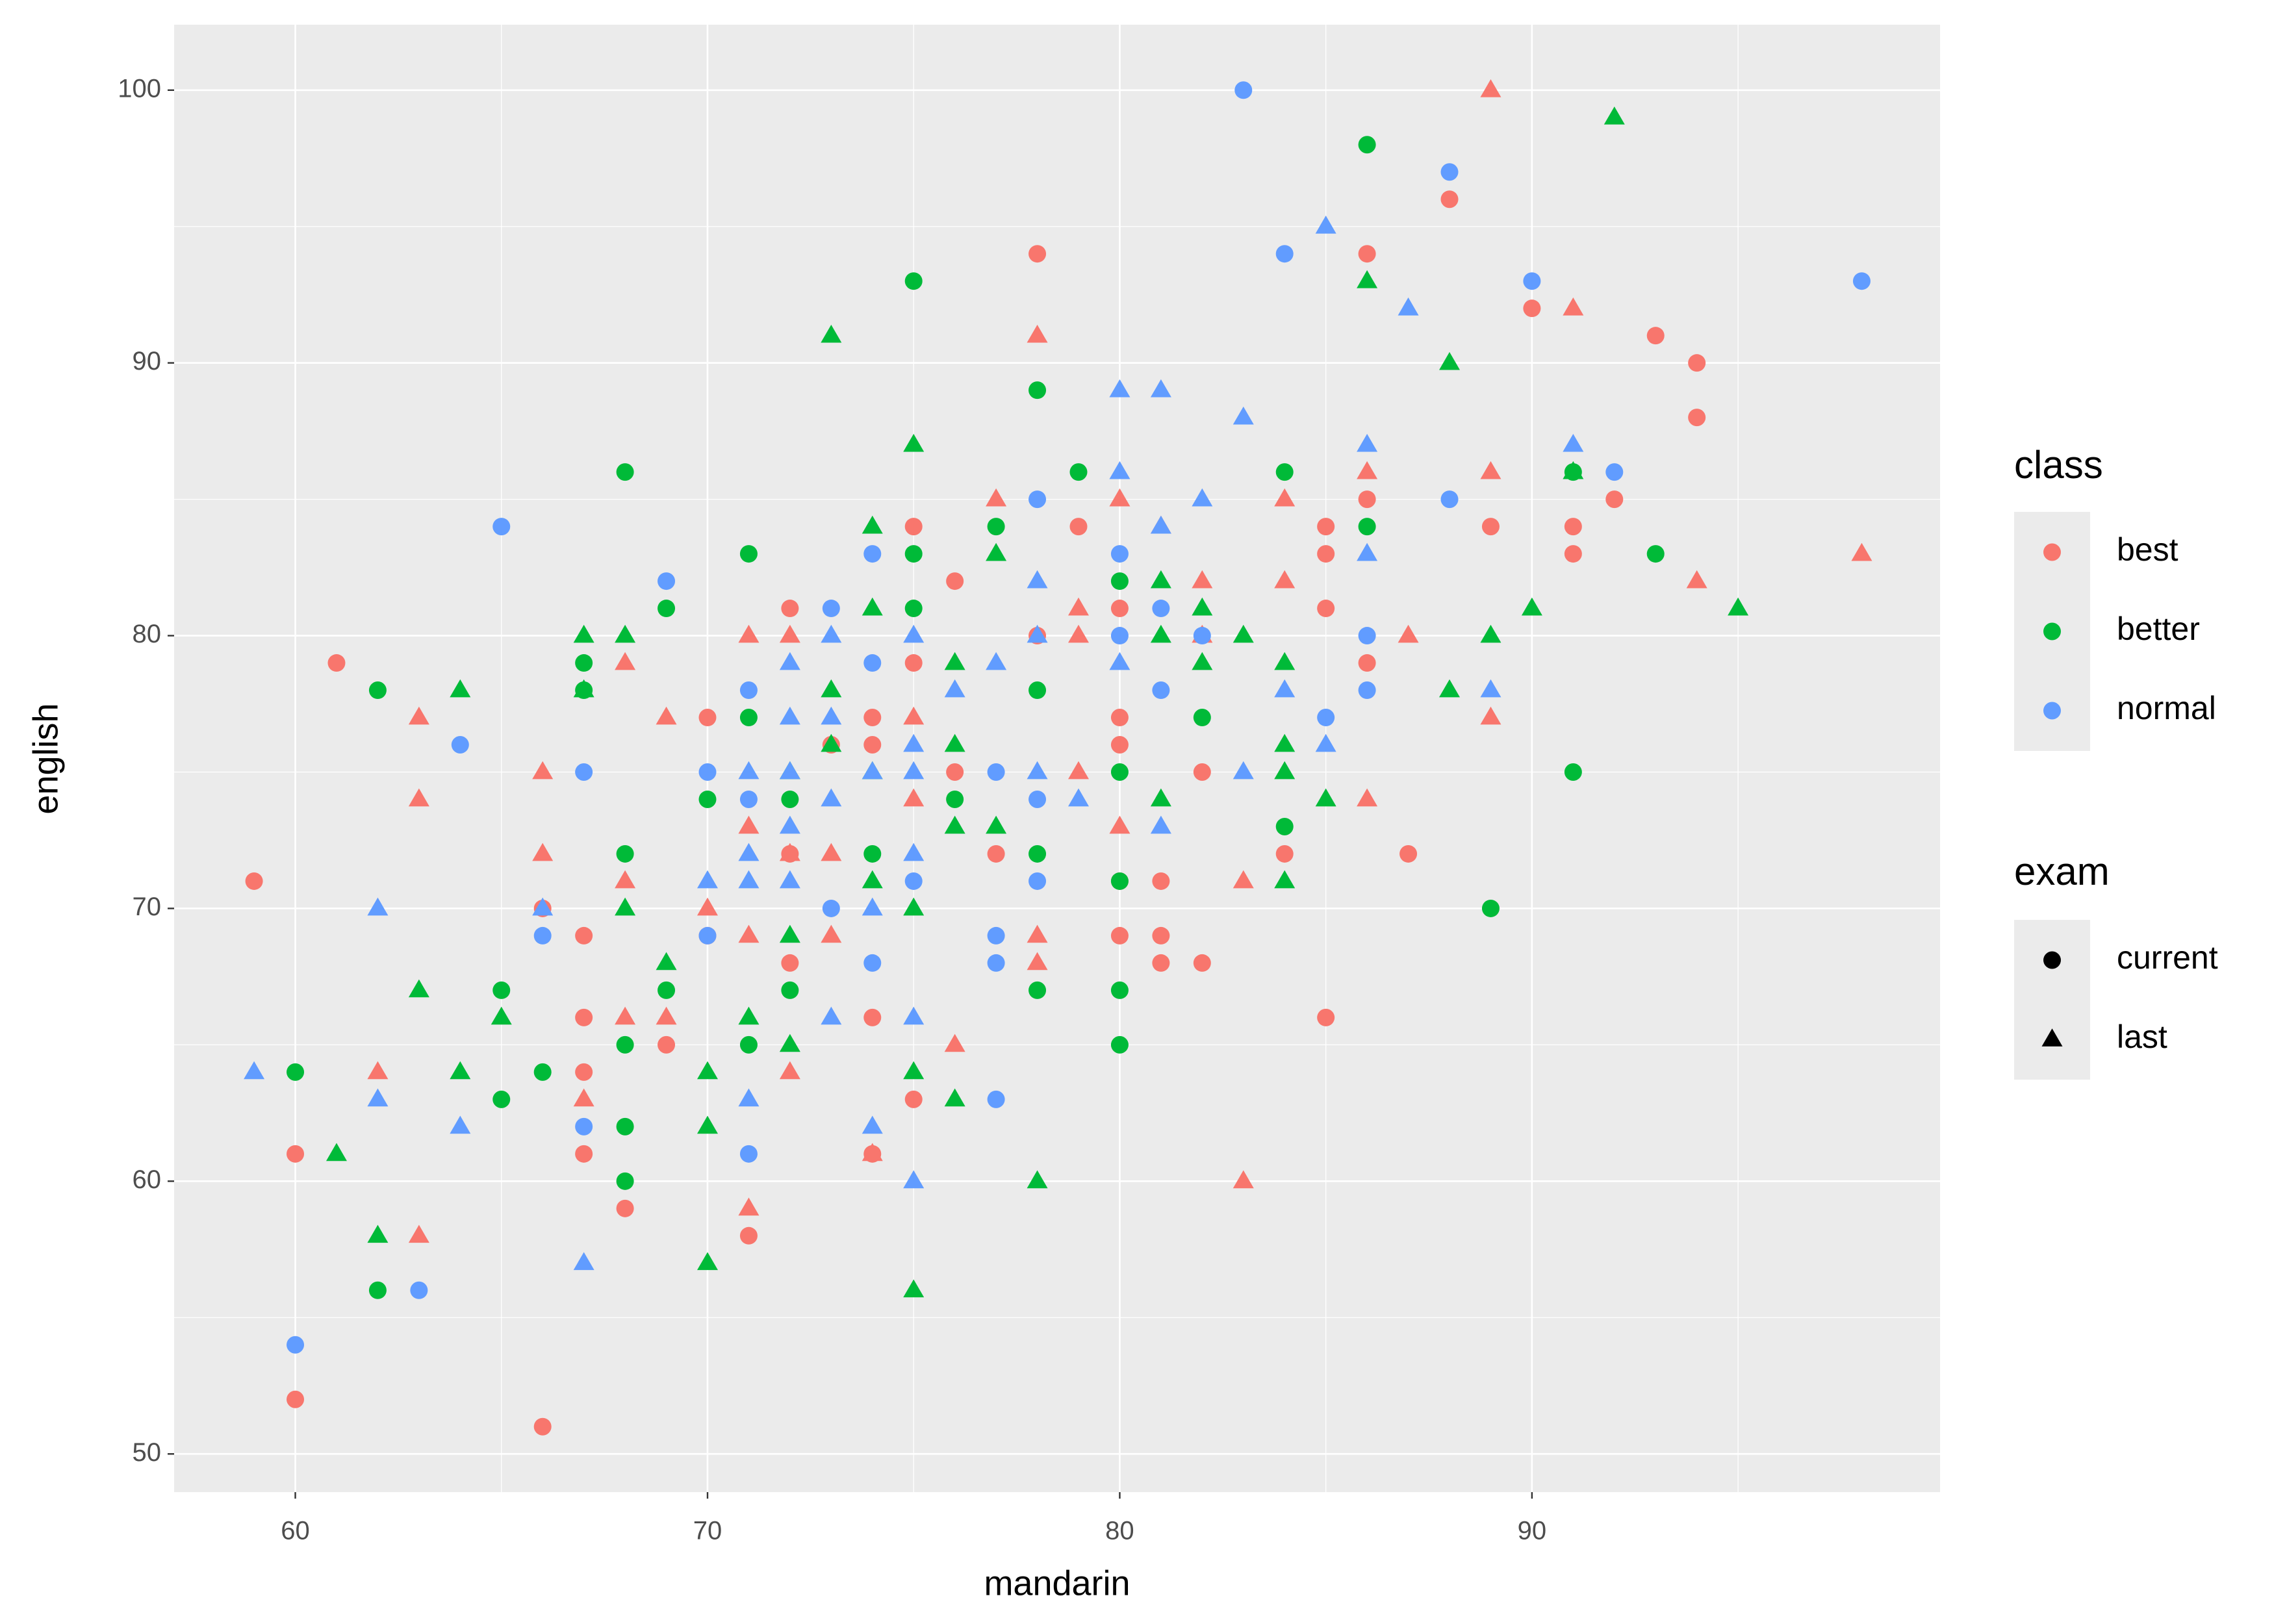  What do you see at coordinates (45, 758) in the screenshot?
I see `y-axis-title: english` at bounding box center [45, 758].